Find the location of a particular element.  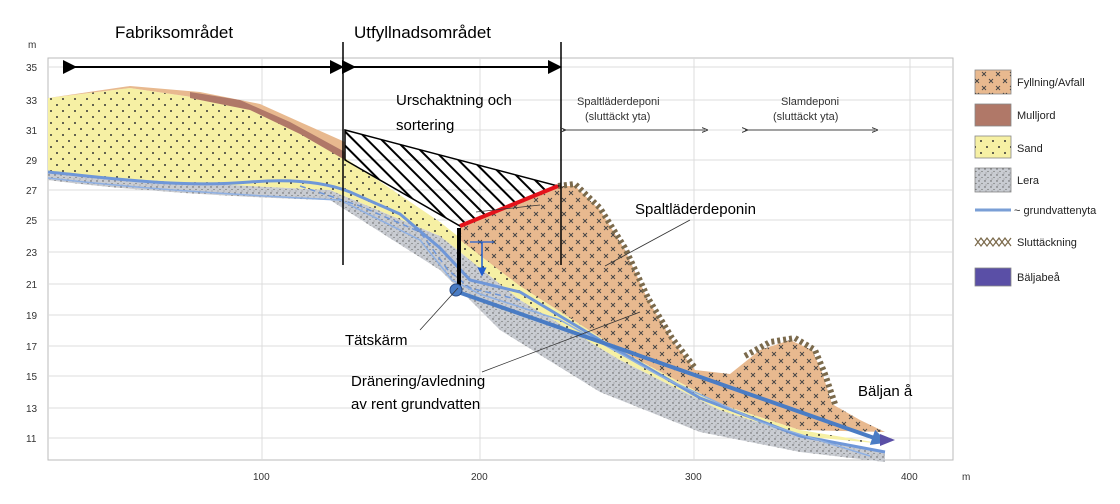

y-tick: 15 is located at coordinates (32, 377).